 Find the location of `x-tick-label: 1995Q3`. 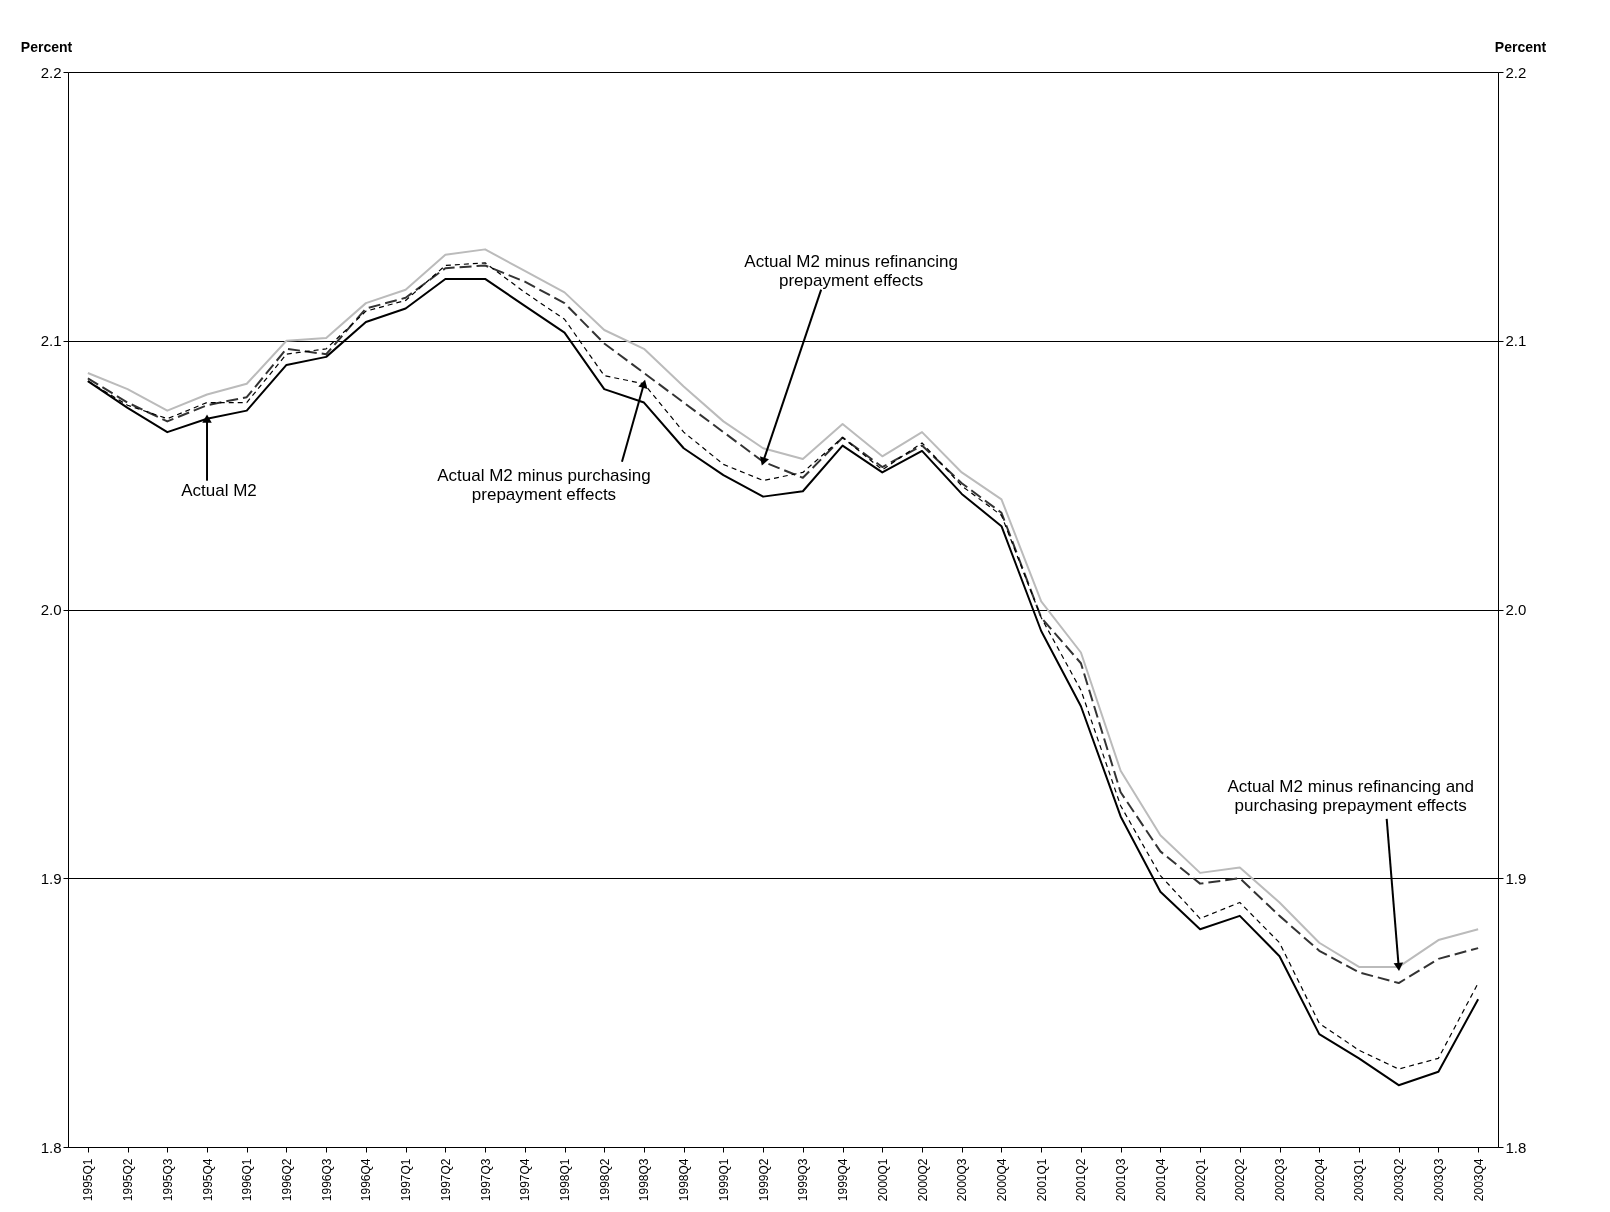

x-tick-label: 1995Q3 is located at coordinates (167, 1180).